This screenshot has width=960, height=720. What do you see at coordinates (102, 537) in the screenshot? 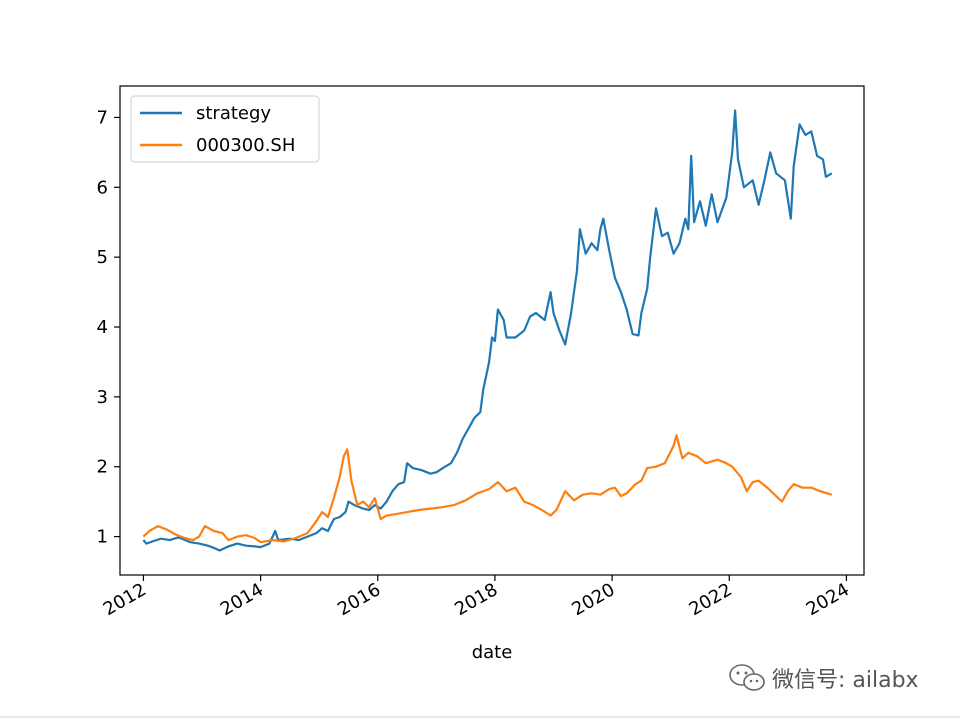
I see `y-tick-label: 1` at bounding box center [102, 537].